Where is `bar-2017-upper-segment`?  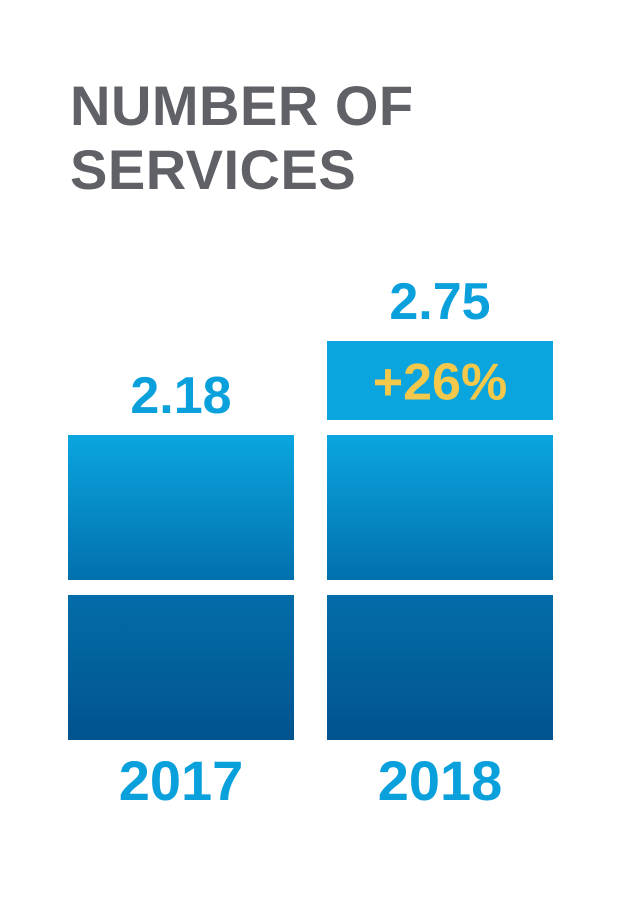 bar-2017-upper-segment is located at coordinates (181, 507).